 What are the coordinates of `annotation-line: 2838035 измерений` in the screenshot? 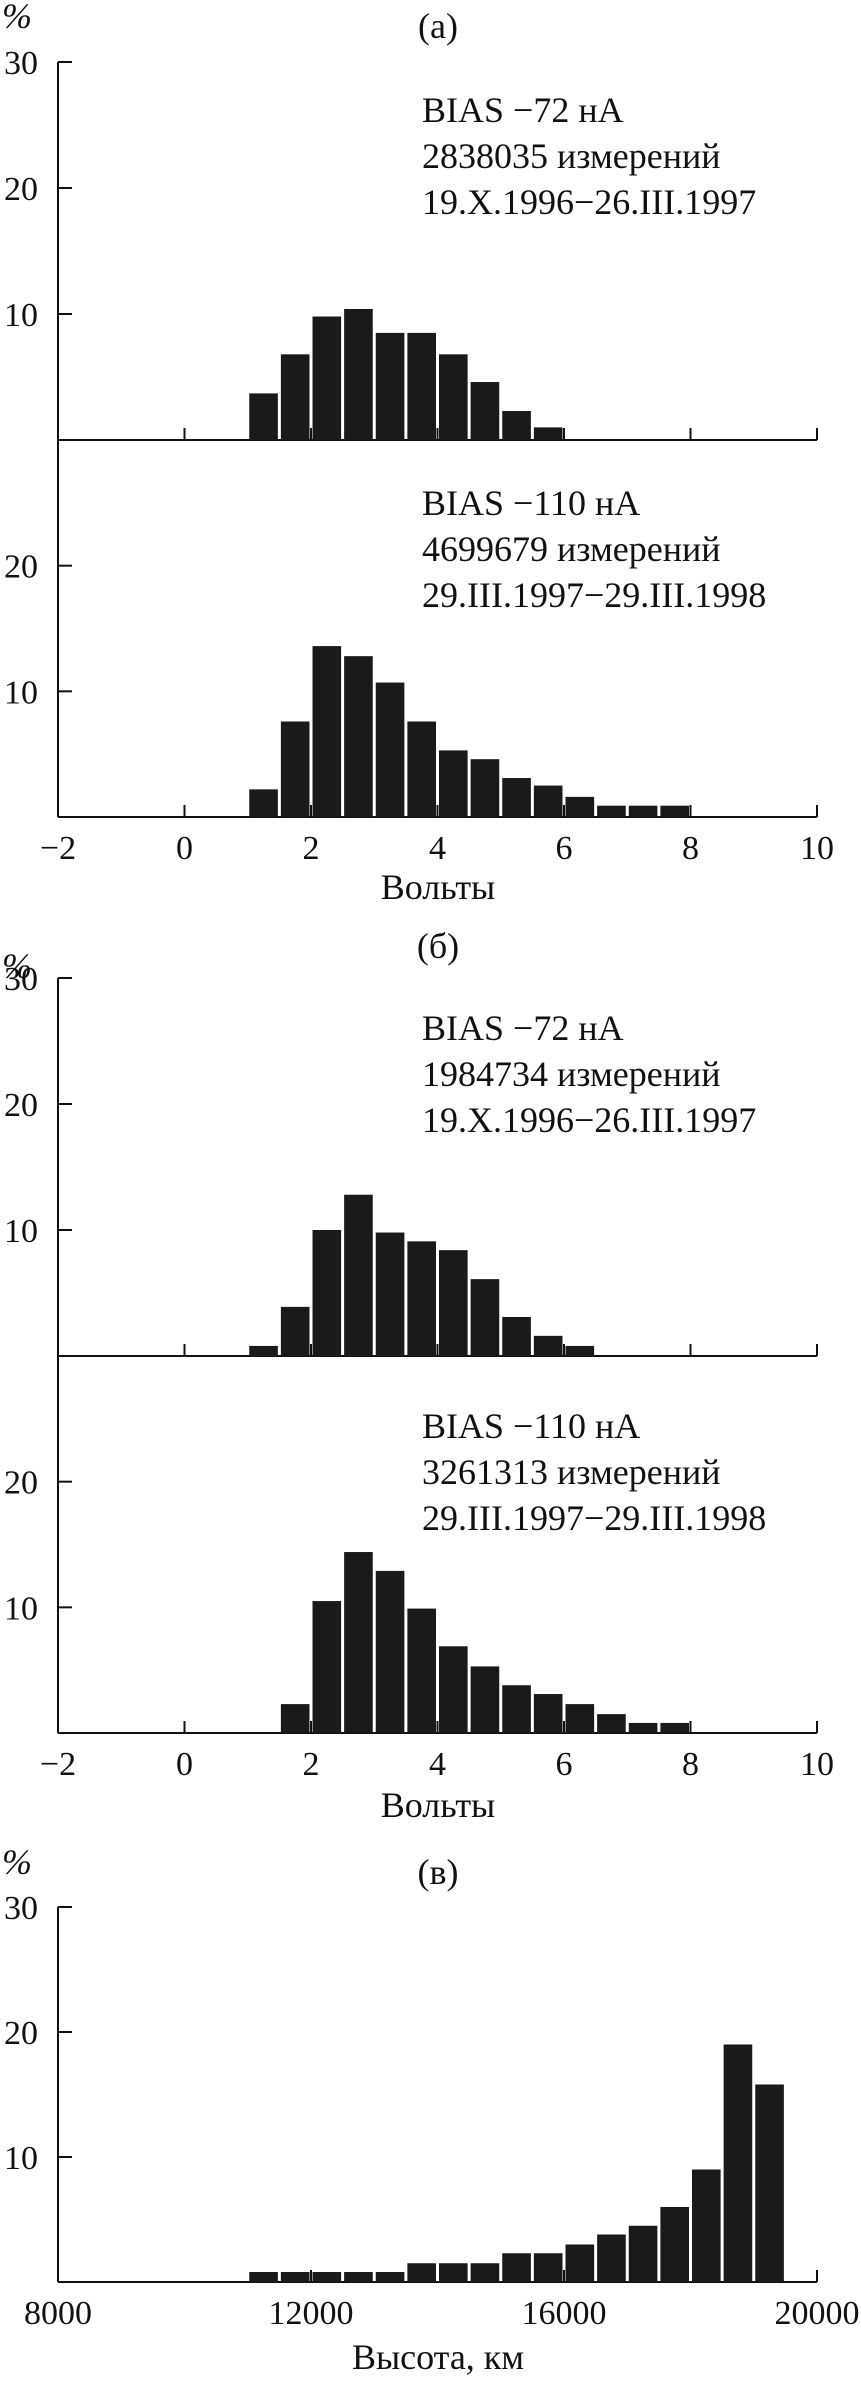 It's located at (571, 156).